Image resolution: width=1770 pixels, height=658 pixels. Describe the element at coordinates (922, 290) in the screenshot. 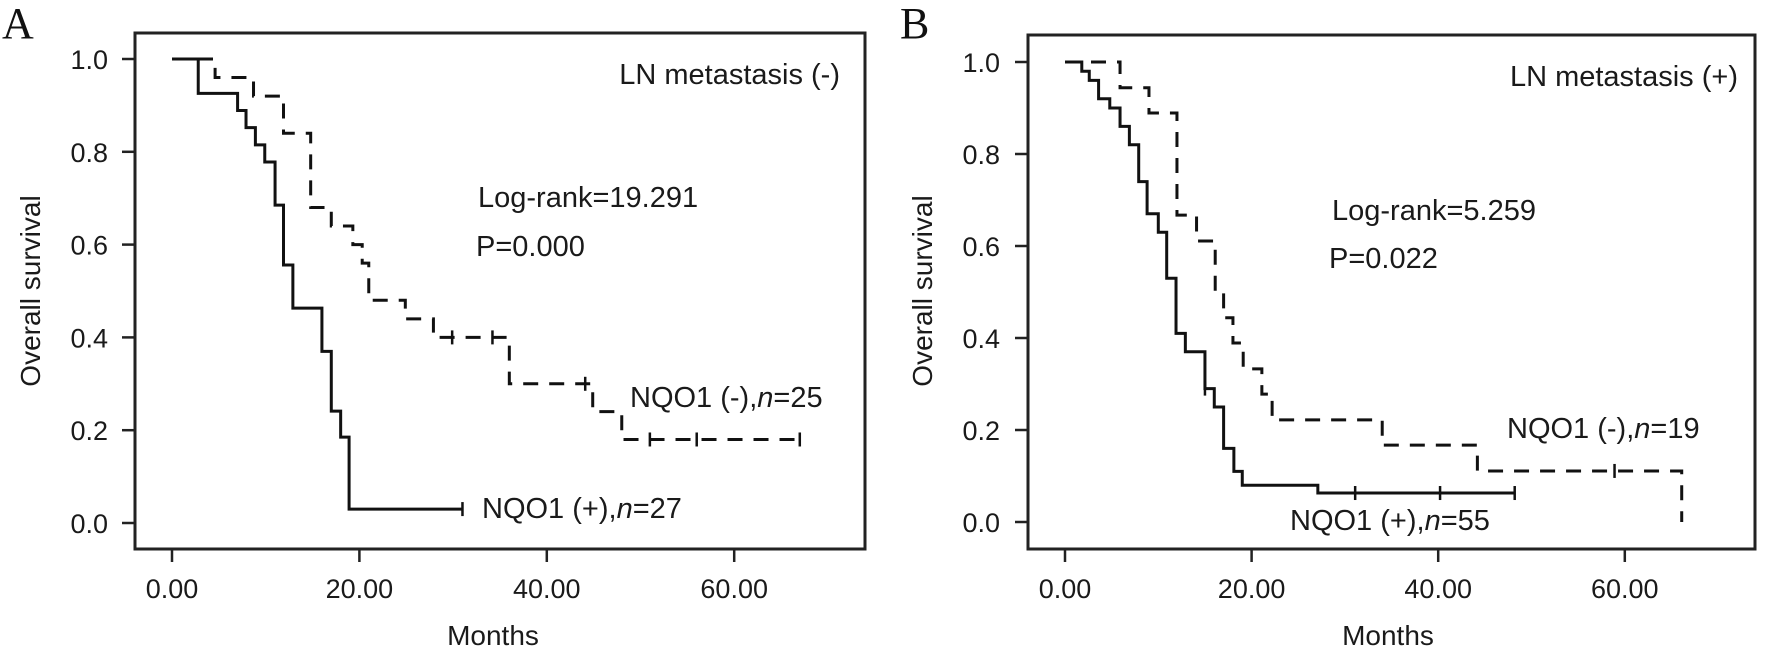

I see `y-axis-title-b: Overall survival` at that location.